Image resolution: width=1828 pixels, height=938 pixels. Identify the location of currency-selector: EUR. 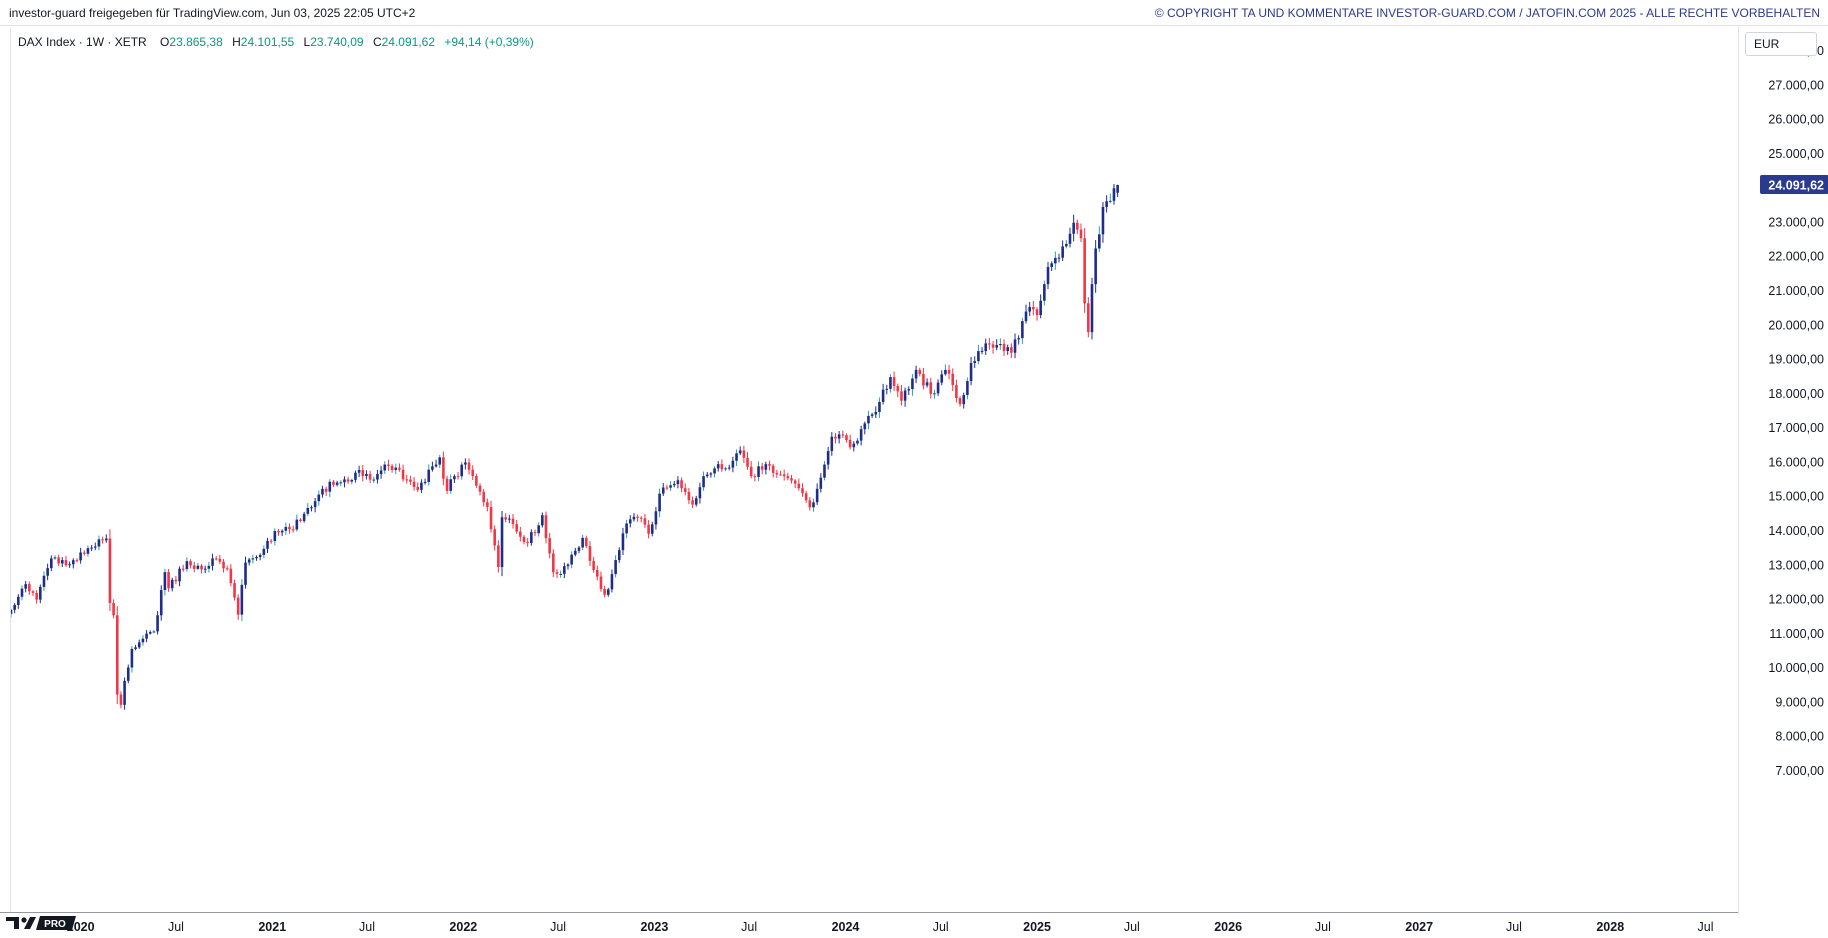
(1781, 44).